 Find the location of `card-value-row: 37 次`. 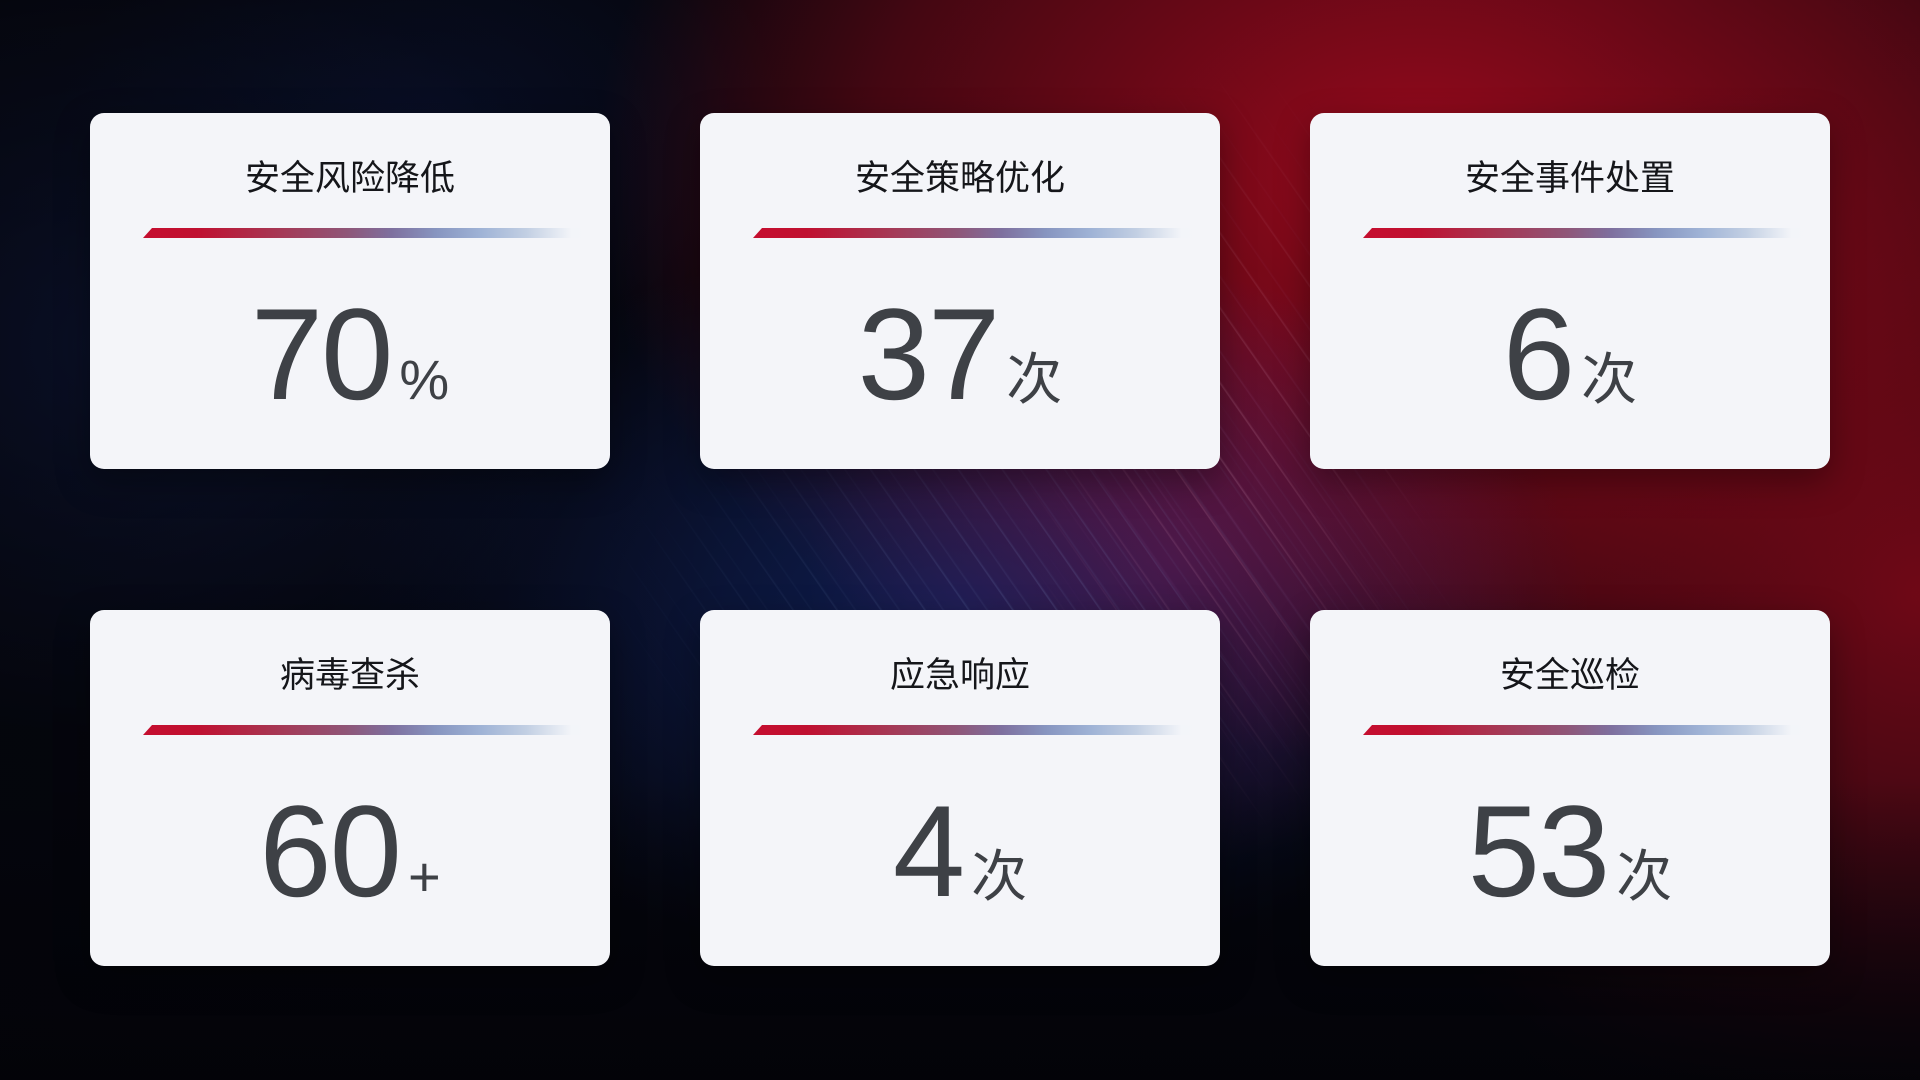

card-value-row: 37 次 is located at coordinates (960, 353).